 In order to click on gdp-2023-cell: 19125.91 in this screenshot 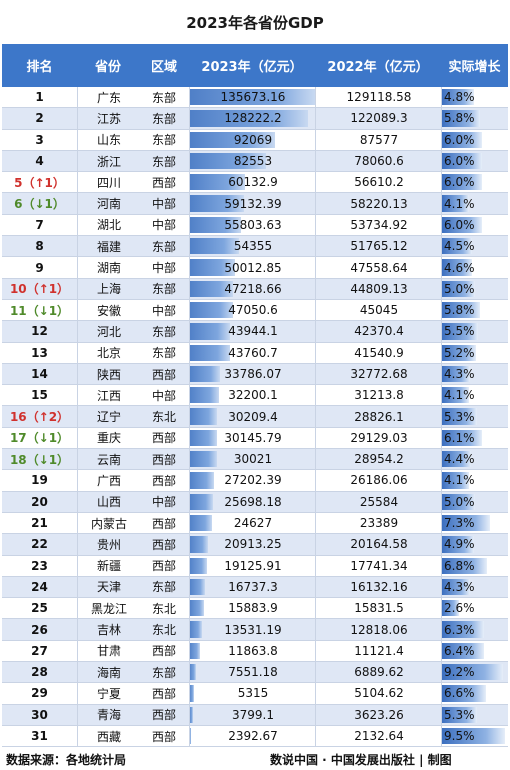, I will do `click(252, 565)`.